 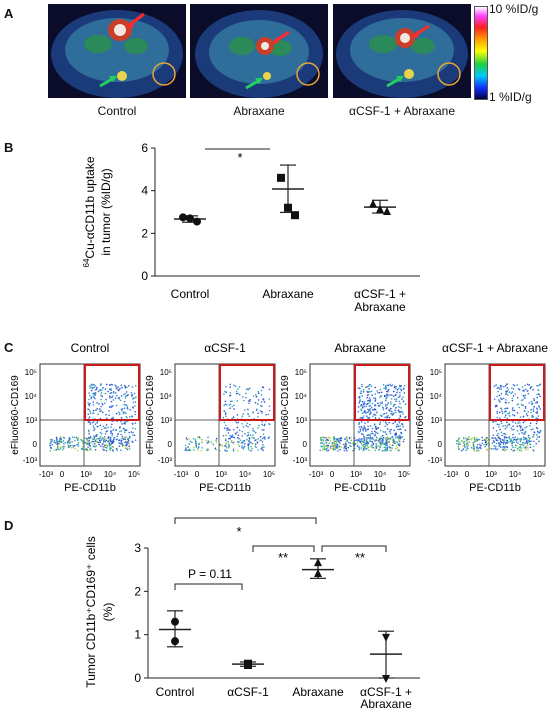 What do you see at coordinates (137, 548) in the screenshot?
I see `y-tick-label: 3` at bounding box center [137, 548].